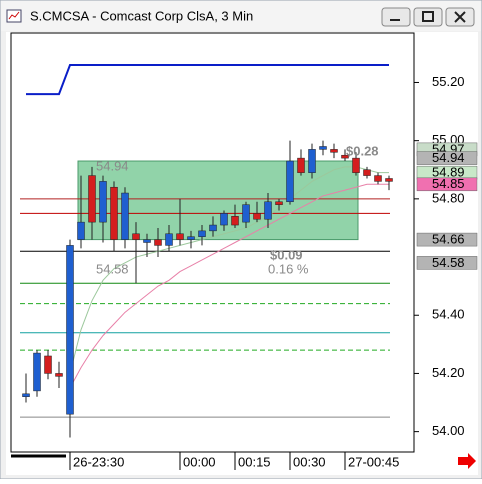 This screenshot has height=484, width=482. Describe the element at coordinates (288, 268) in the screenshot. I see `annotation: 0.16 %` at that location.